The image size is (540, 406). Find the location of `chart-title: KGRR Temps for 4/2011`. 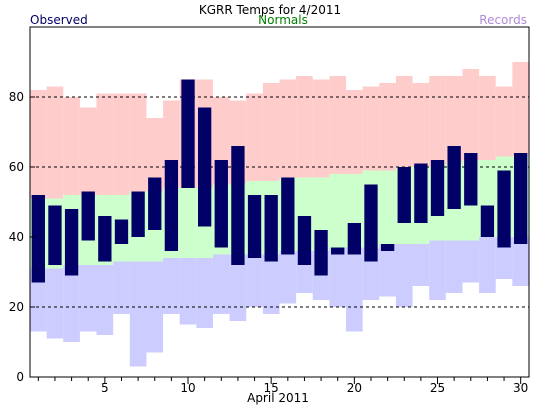

chart-title: KGRR Temps for 4/2011 is located at coordinates (270, 10).